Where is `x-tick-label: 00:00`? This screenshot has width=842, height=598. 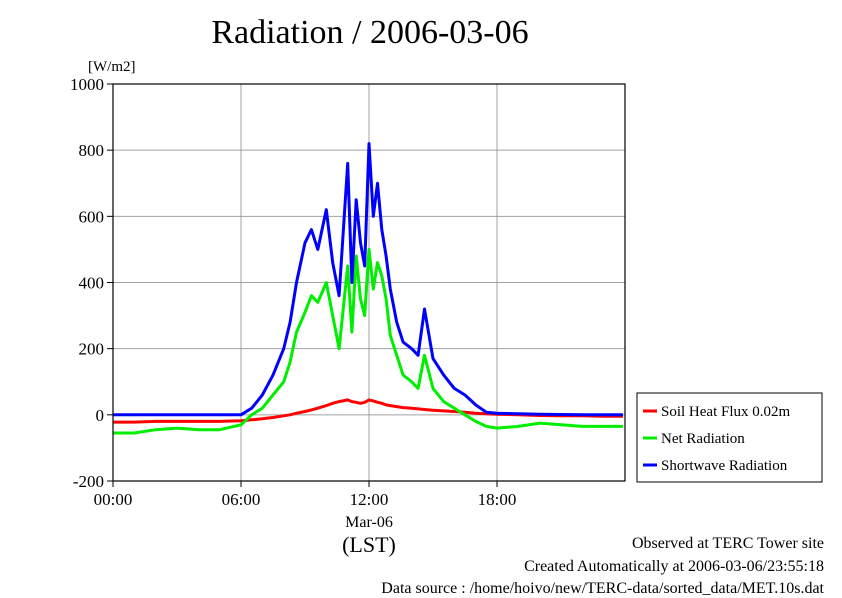
x-tick-label: 00:00 is located at coordinates (113, 499).